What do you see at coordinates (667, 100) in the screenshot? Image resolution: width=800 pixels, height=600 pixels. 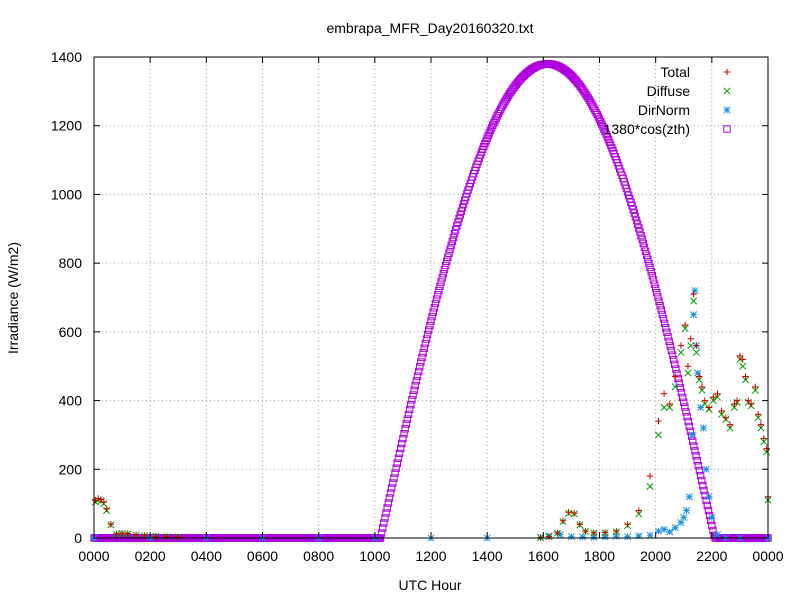 I see `legend: Total Diffuse DirNorm 1380*cos(zth)` at bounding box center [667, 100].